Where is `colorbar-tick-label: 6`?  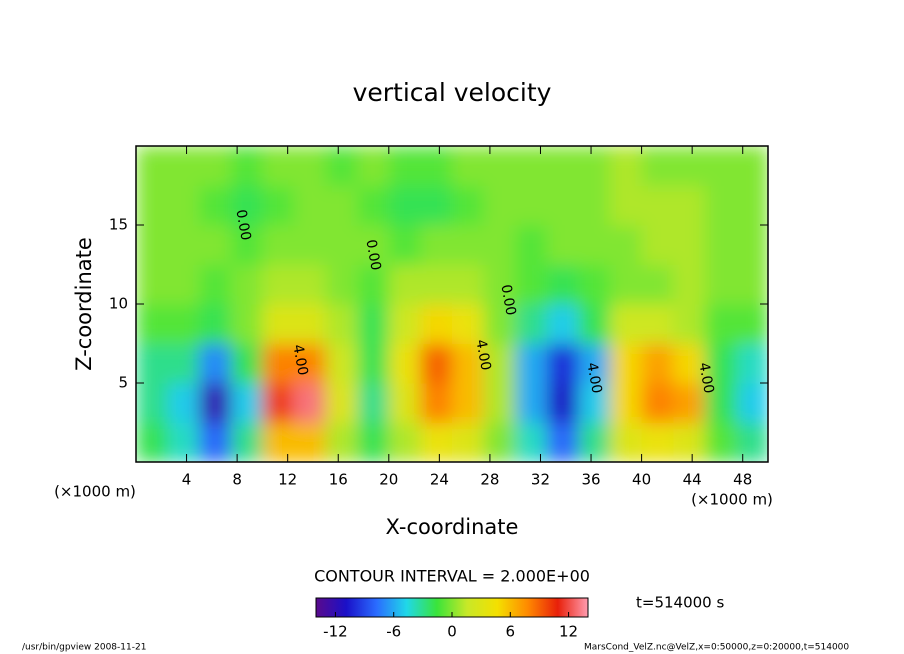
colorbar-tick-label: 6 is located at coordinates (511, 632).